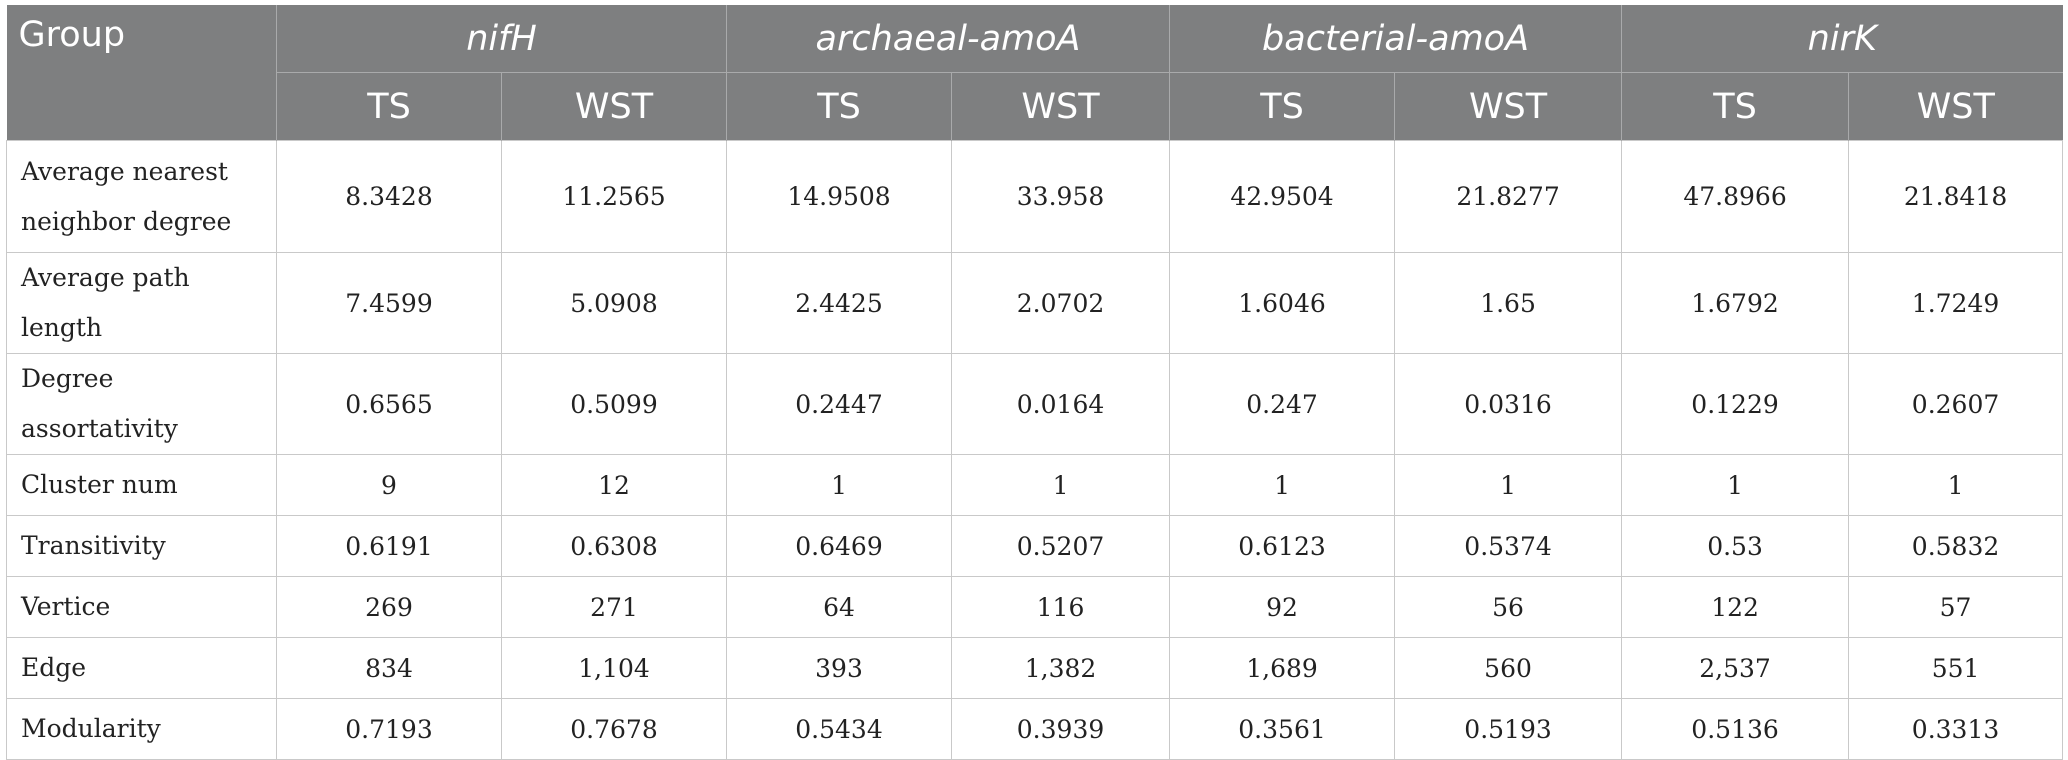  What do you see at coordinates (614, 303) in the screenshot?
I see `table-cell: 5.0908` at bounding box center [614, 303].